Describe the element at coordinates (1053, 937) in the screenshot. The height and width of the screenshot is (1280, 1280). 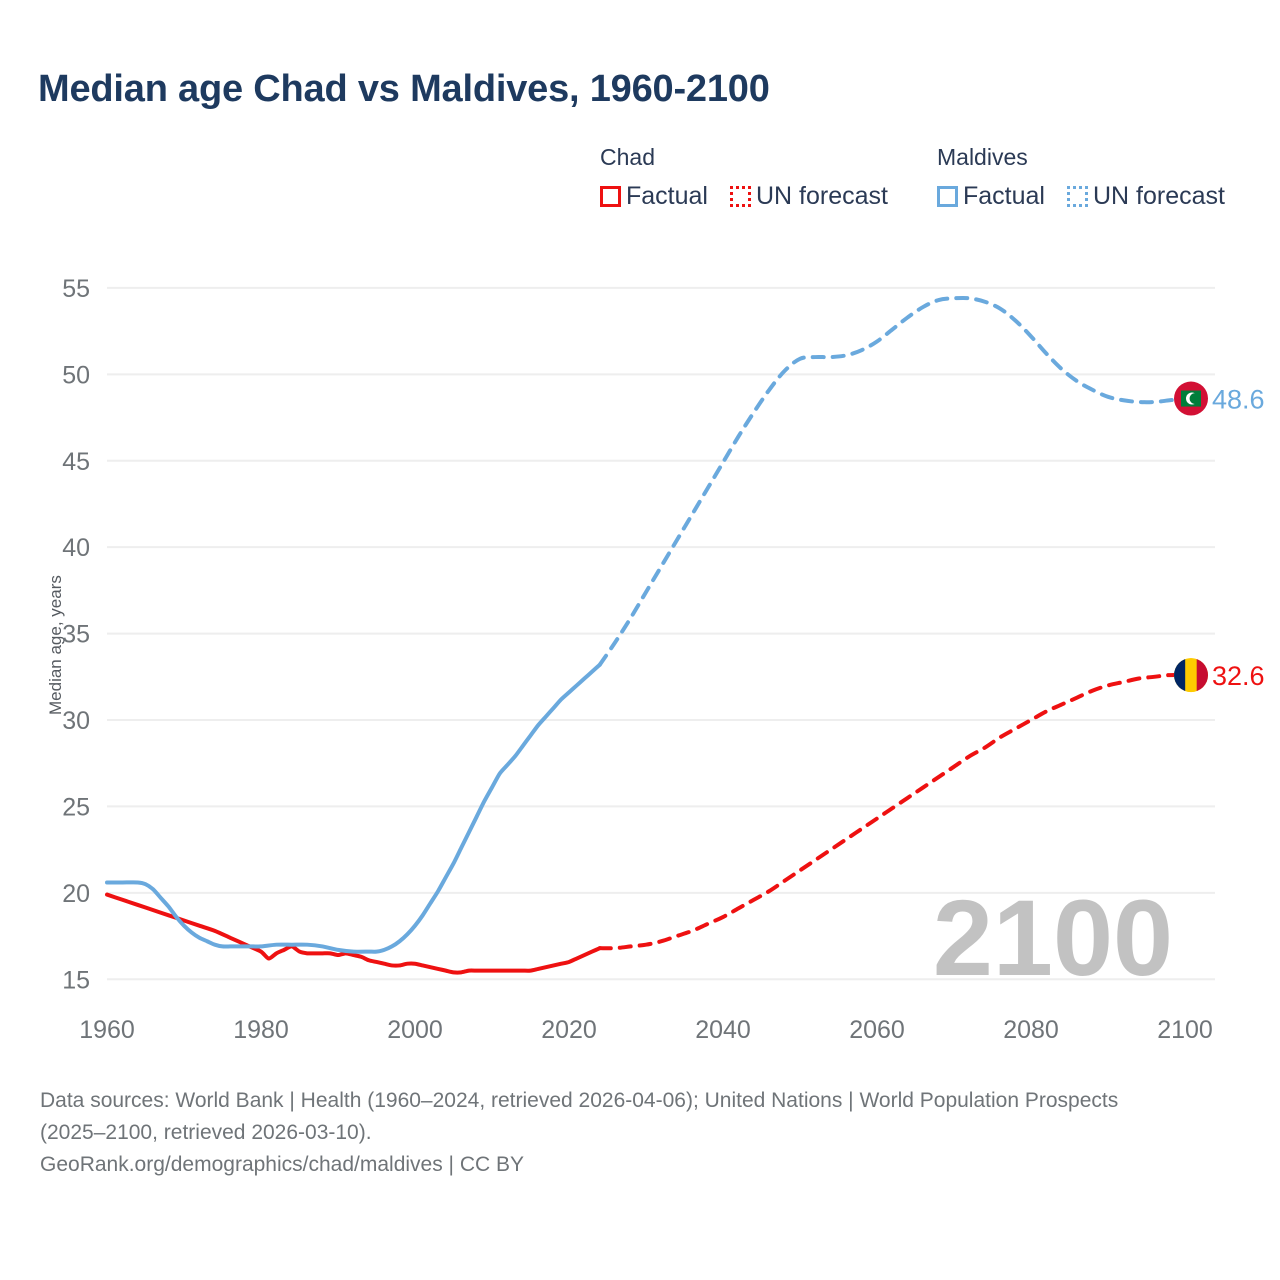
I see `year-watermark: 2100` at that location.